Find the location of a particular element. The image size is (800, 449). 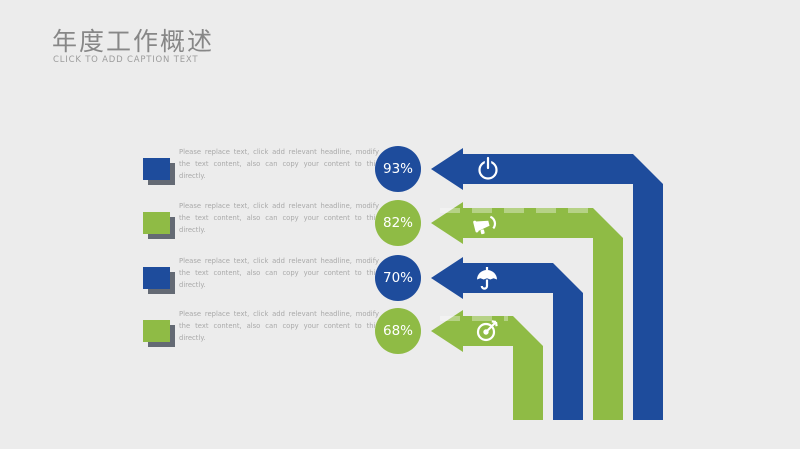

percent-badge: 68% is located at coordinates (398, 331).